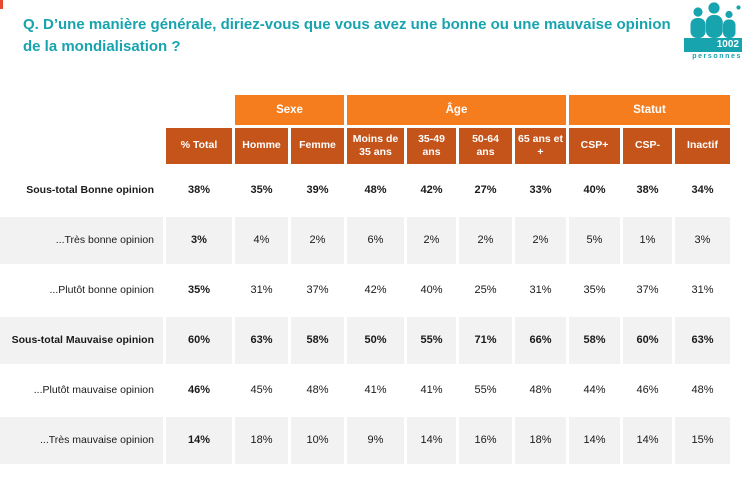 This screenshot has height=488, width=754. I want to click on data-cell: 34%, so click(702, 189).